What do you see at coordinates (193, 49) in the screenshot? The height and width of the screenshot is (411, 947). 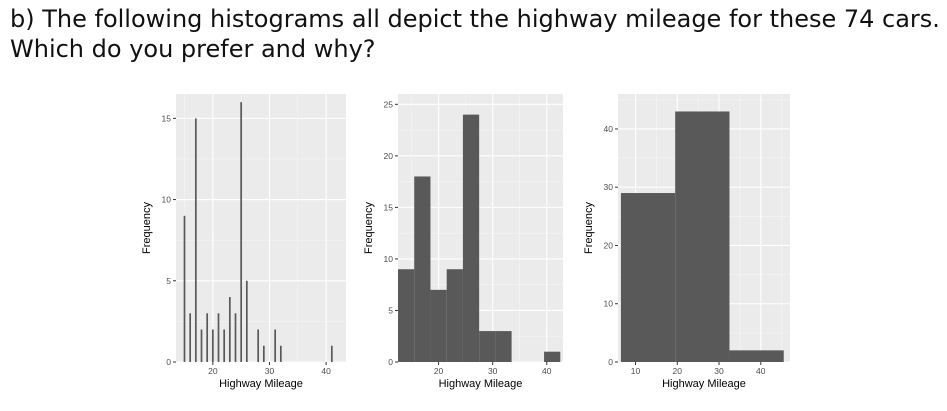 I see `question-line-2: Which do you prefer and why?` at bounding box center [193, 49].